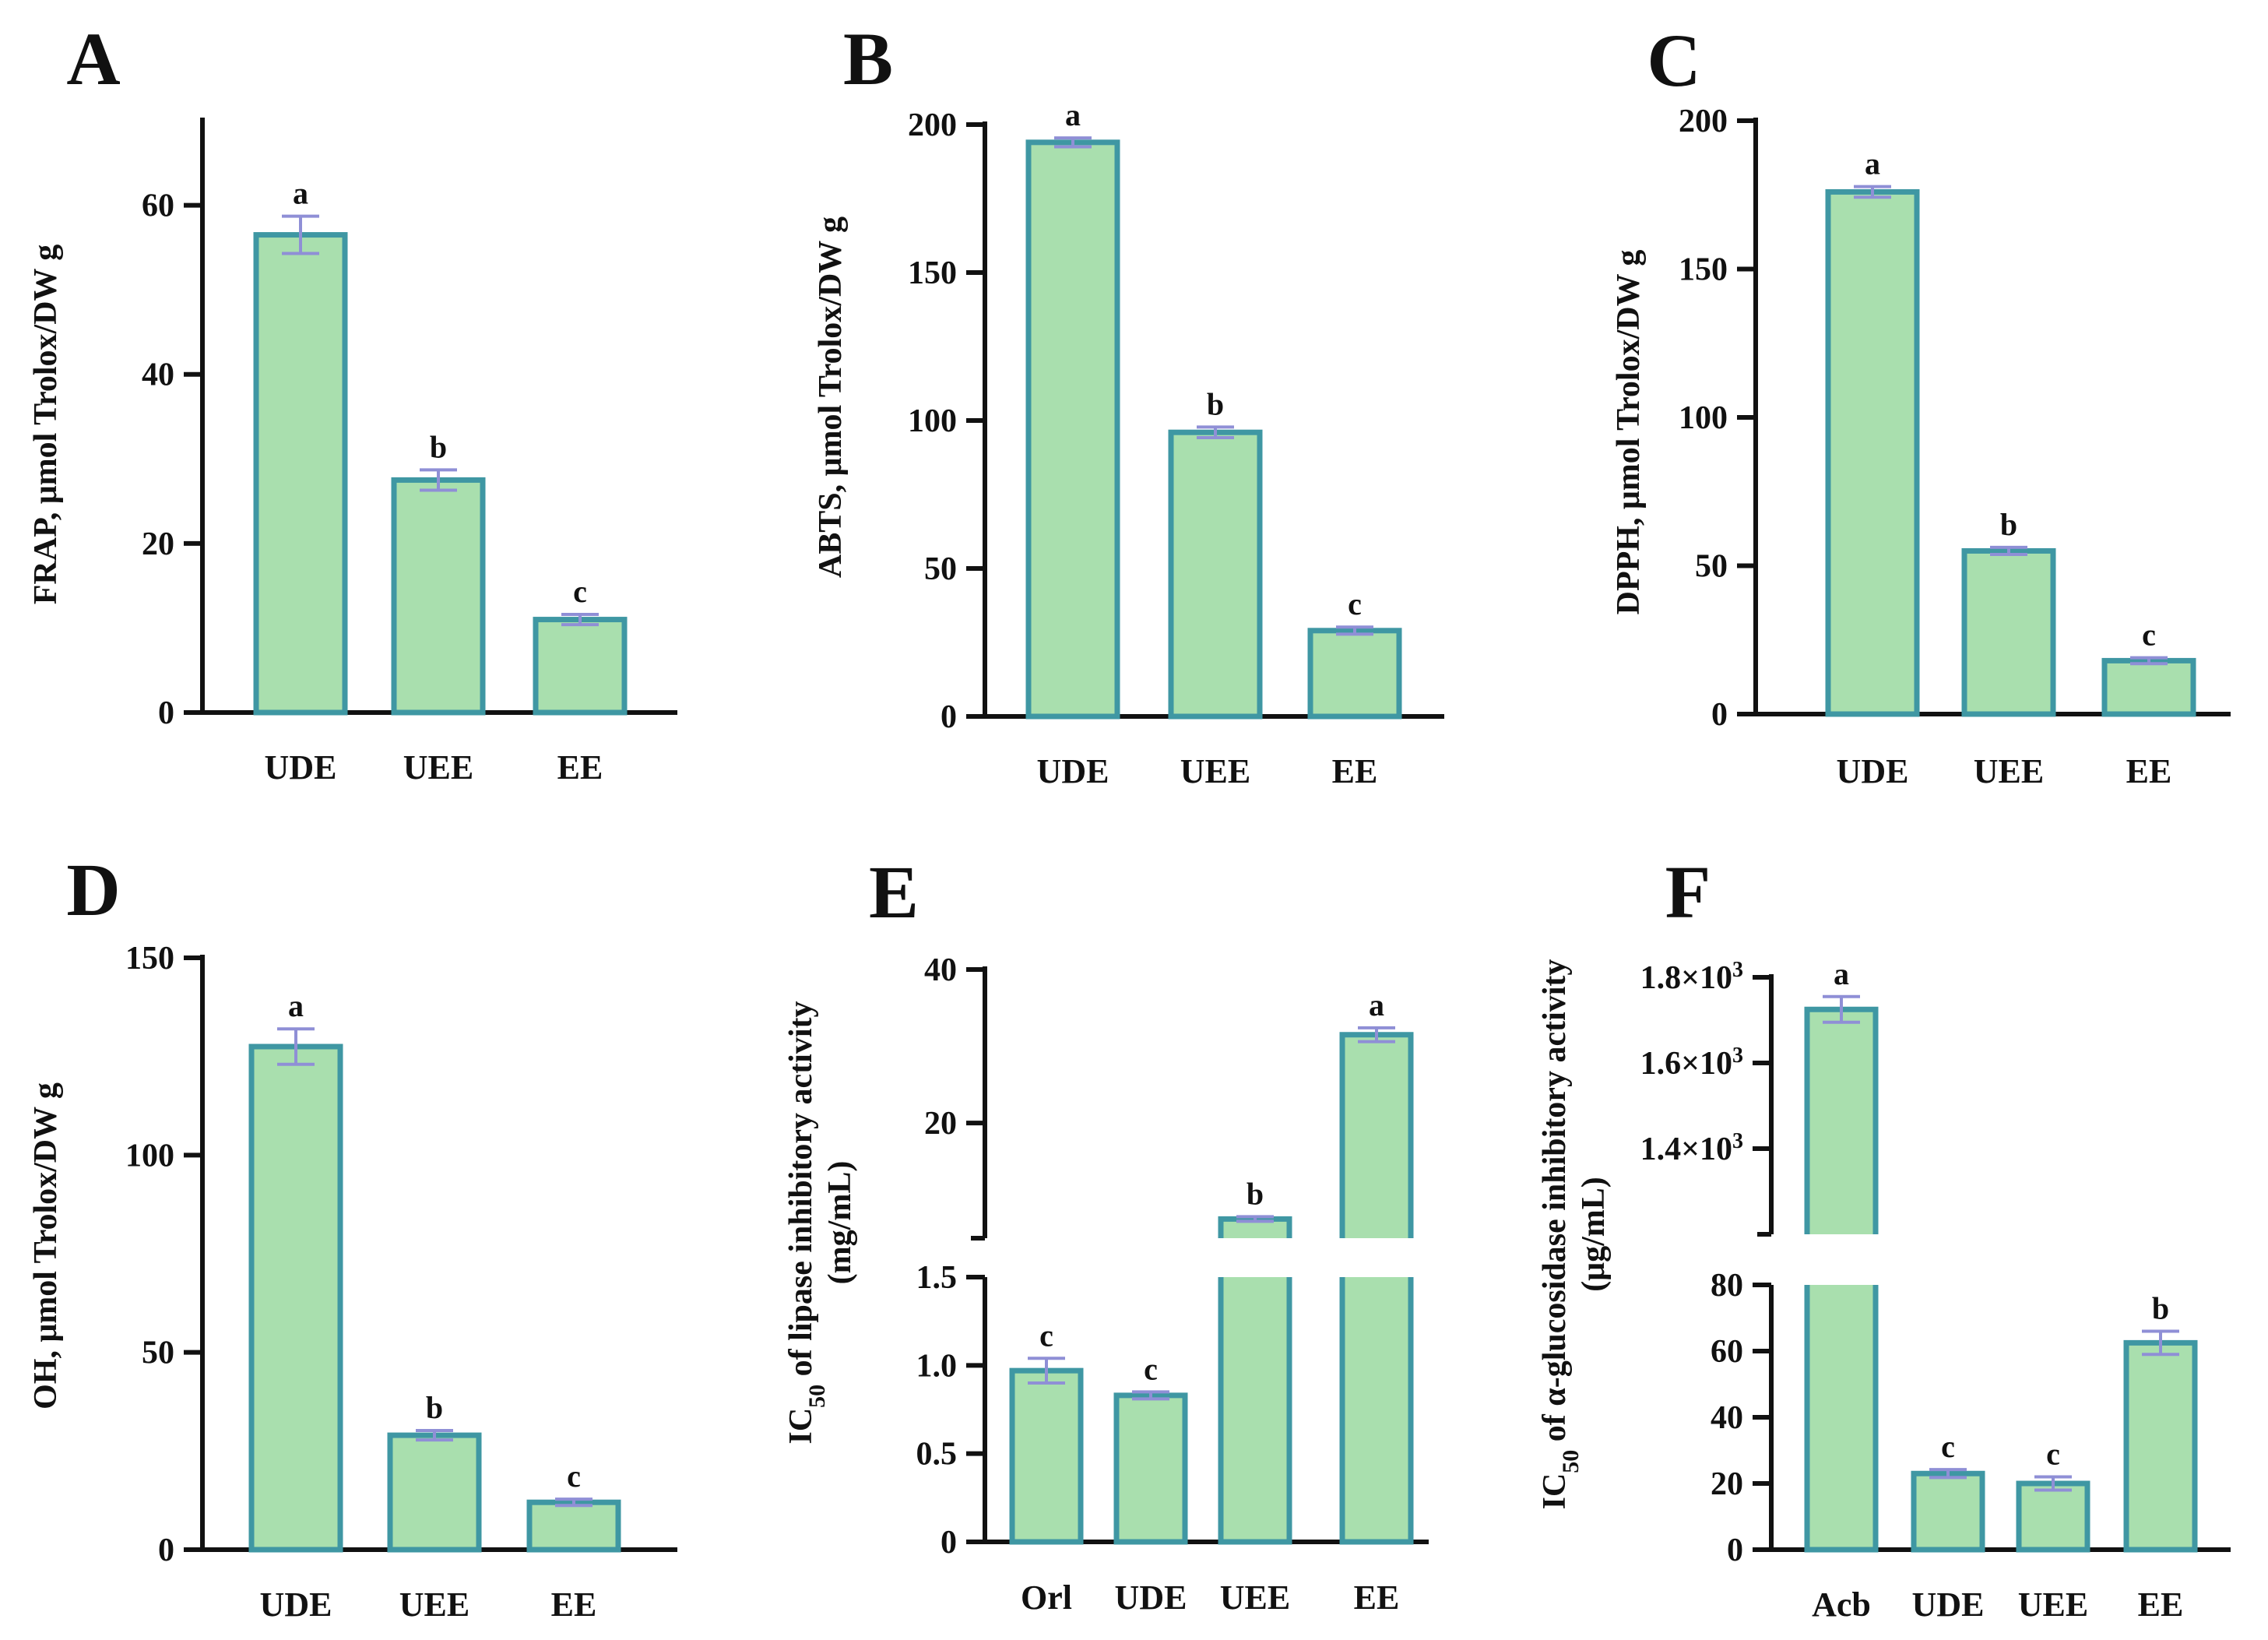  Describe the element at coordinates (46, 425) in the screenshot. I see `y-axis-title: FRAP, μmol Trolox/DW g` at that location.